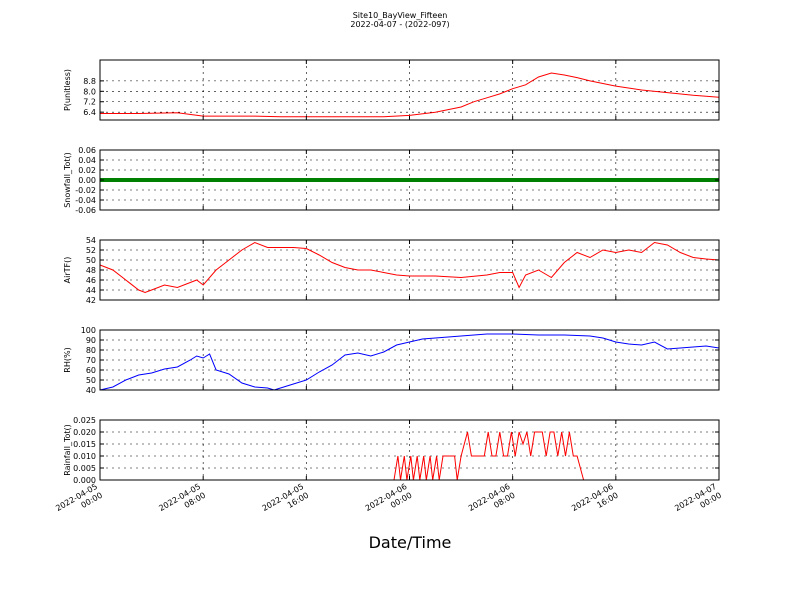 The width and height of the screenshot is (800, 600). I want to click on y-tick-label: -0.04, so click(85, 200).